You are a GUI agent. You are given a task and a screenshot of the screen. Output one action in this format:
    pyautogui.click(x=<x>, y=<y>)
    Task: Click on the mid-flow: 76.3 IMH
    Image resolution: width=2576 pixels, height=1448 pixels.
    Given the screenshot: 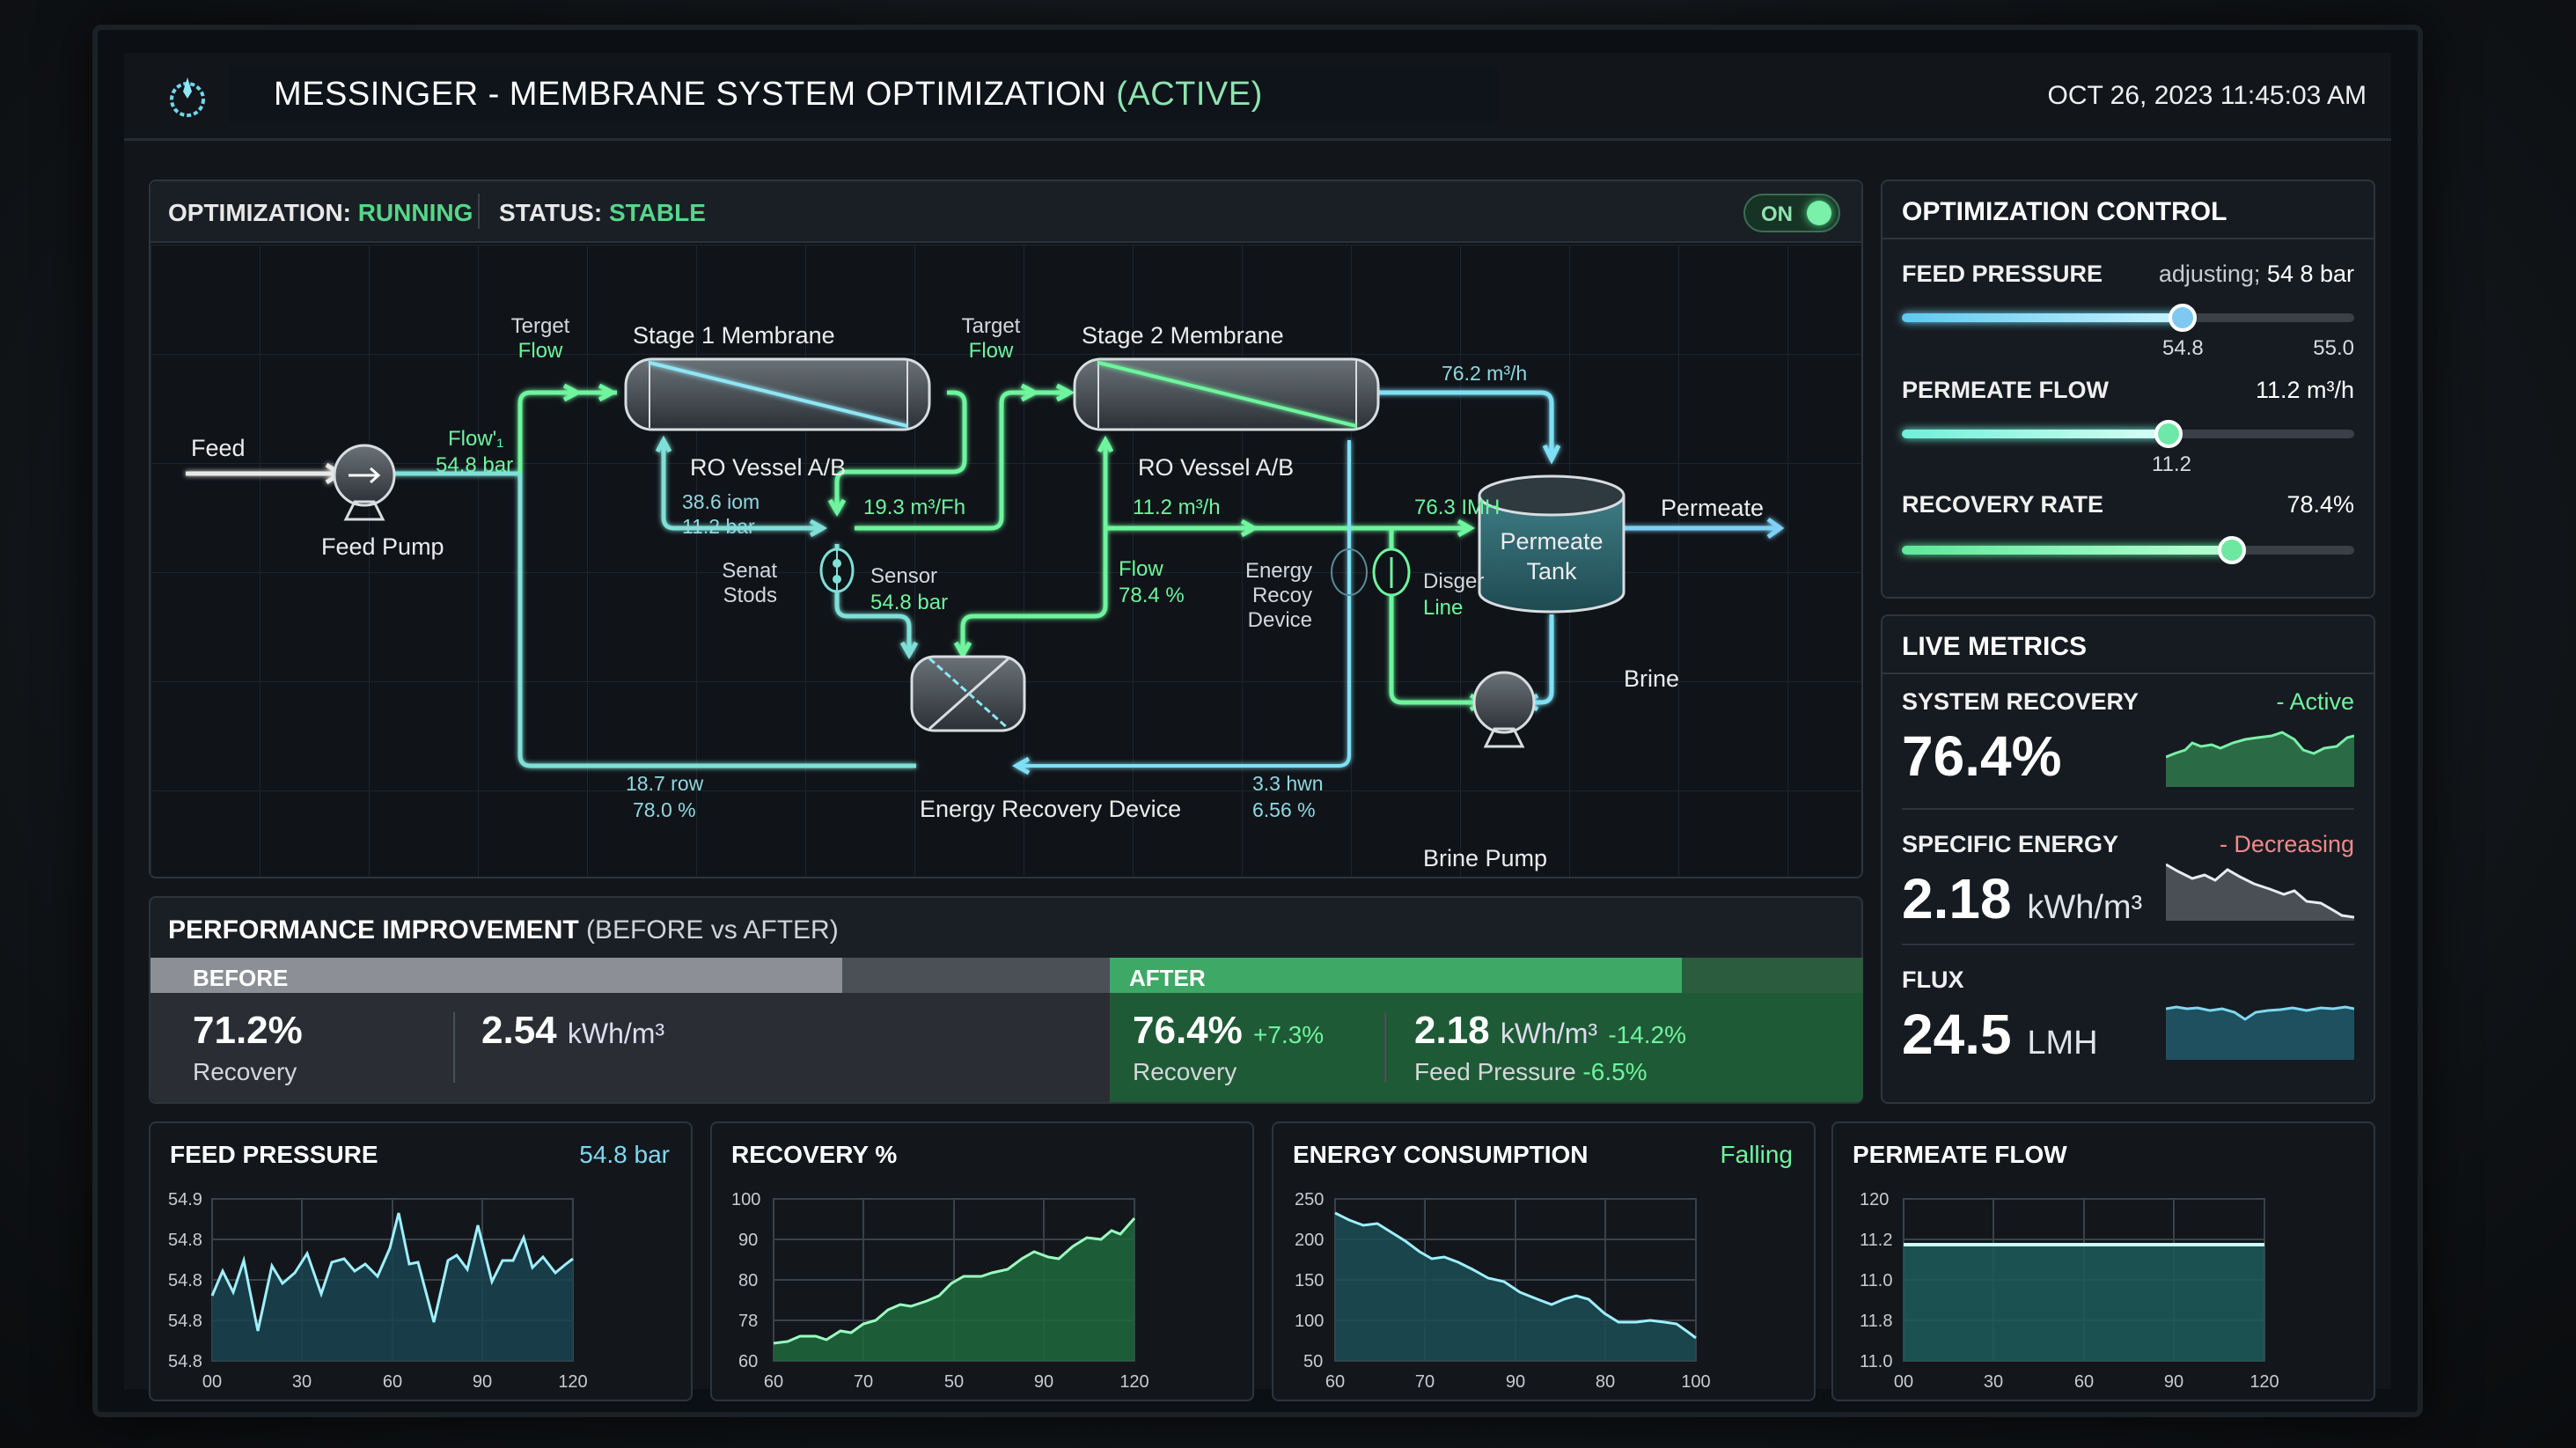 What is the action you would take?
    pyautogui.click(x=1457, y=507)
    